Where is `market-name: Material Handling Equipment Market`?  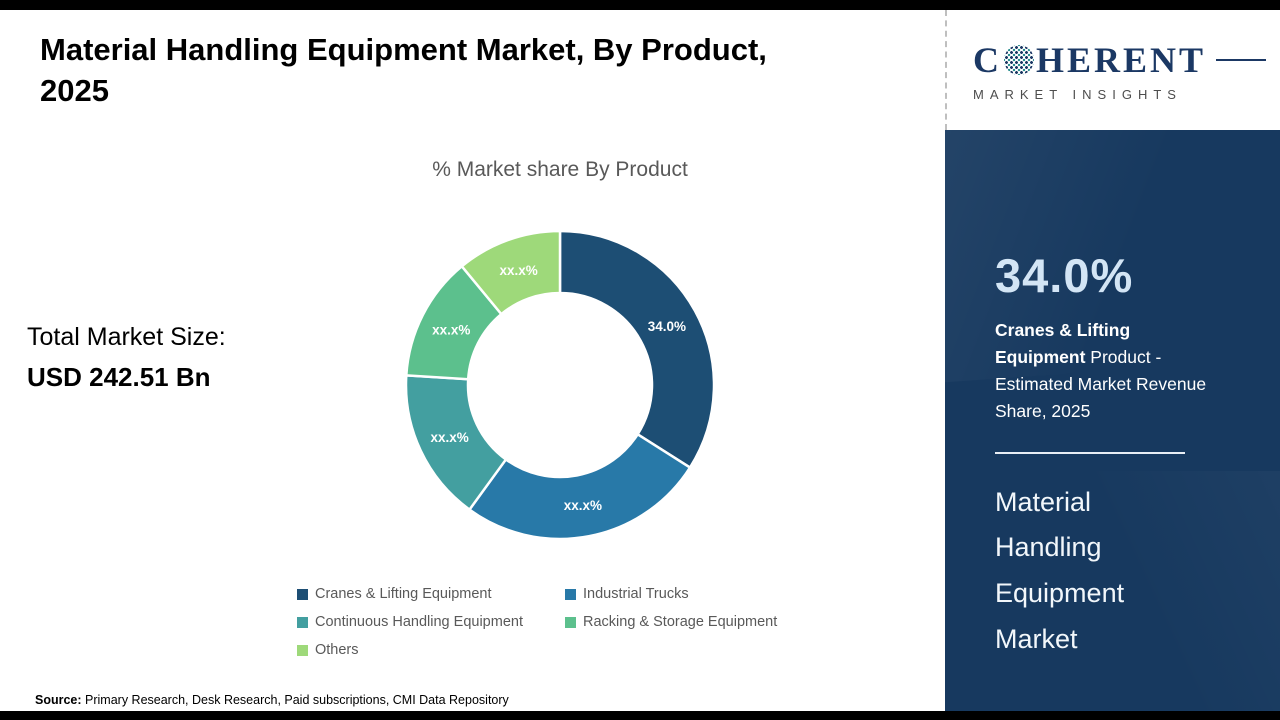
market-name: Material Handling Equipment Market is located at coordinates (1060, 570).